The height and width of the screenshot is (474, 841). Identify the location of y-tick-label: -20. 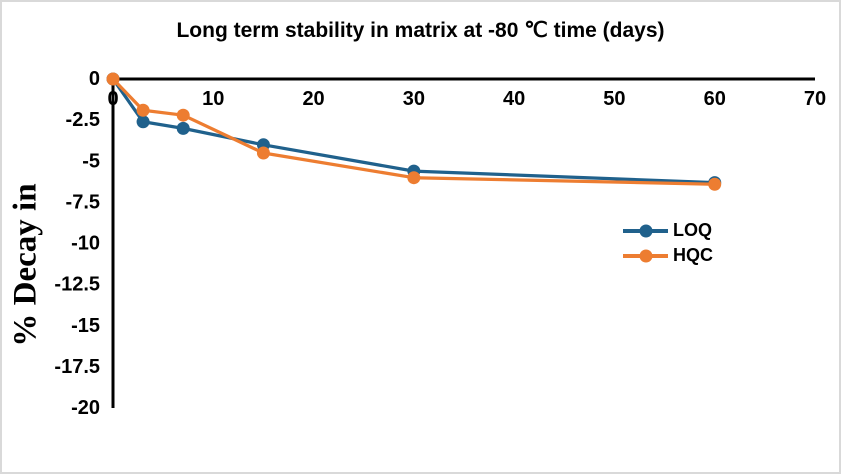
(85, 408).